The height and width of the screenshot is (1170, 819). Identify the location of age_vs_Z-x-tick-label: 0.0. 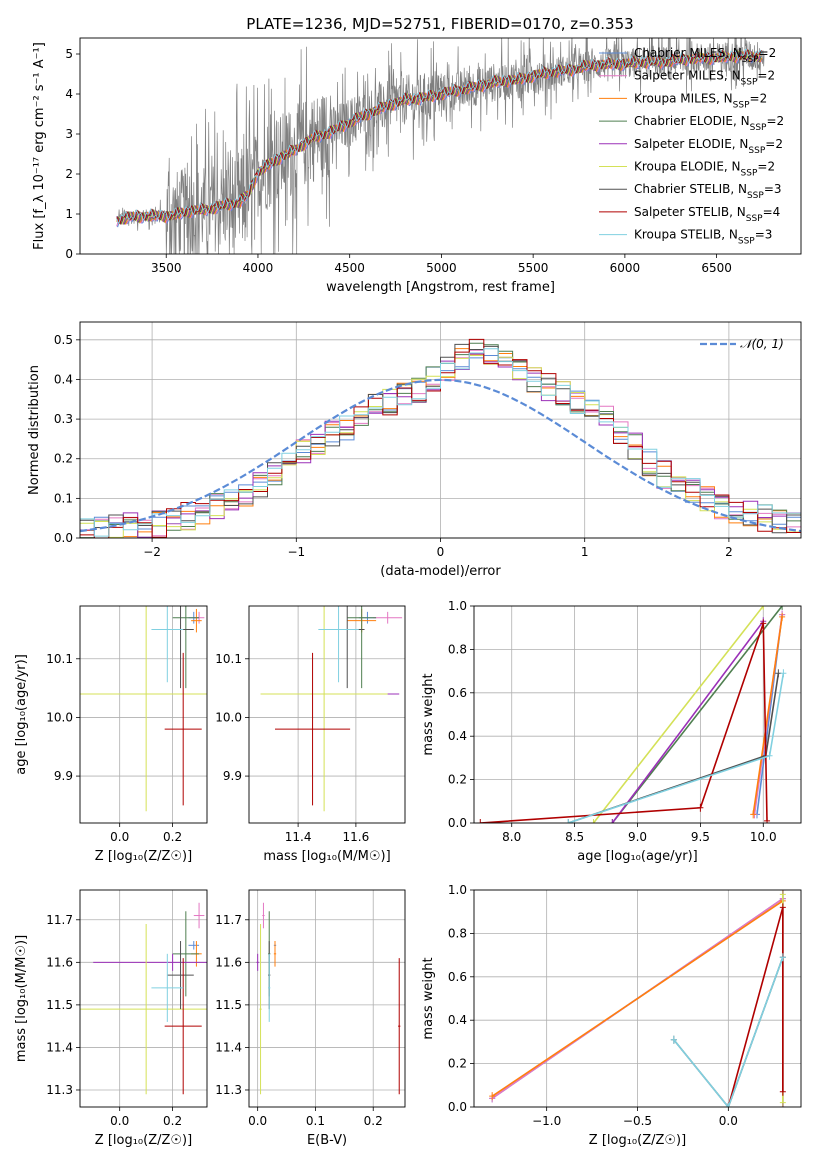
(119, 837).